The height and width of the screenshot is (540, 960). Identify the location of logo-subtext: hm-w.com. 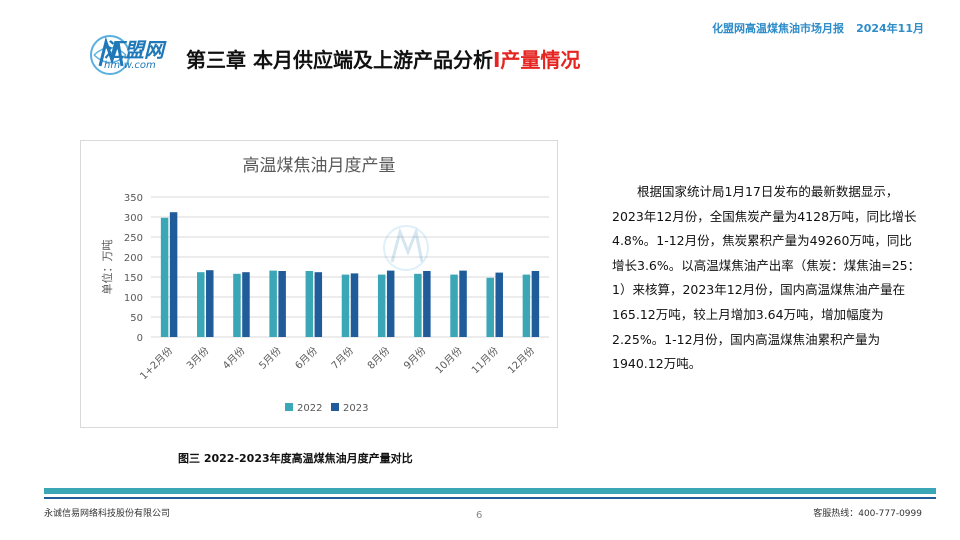
(130, 65).